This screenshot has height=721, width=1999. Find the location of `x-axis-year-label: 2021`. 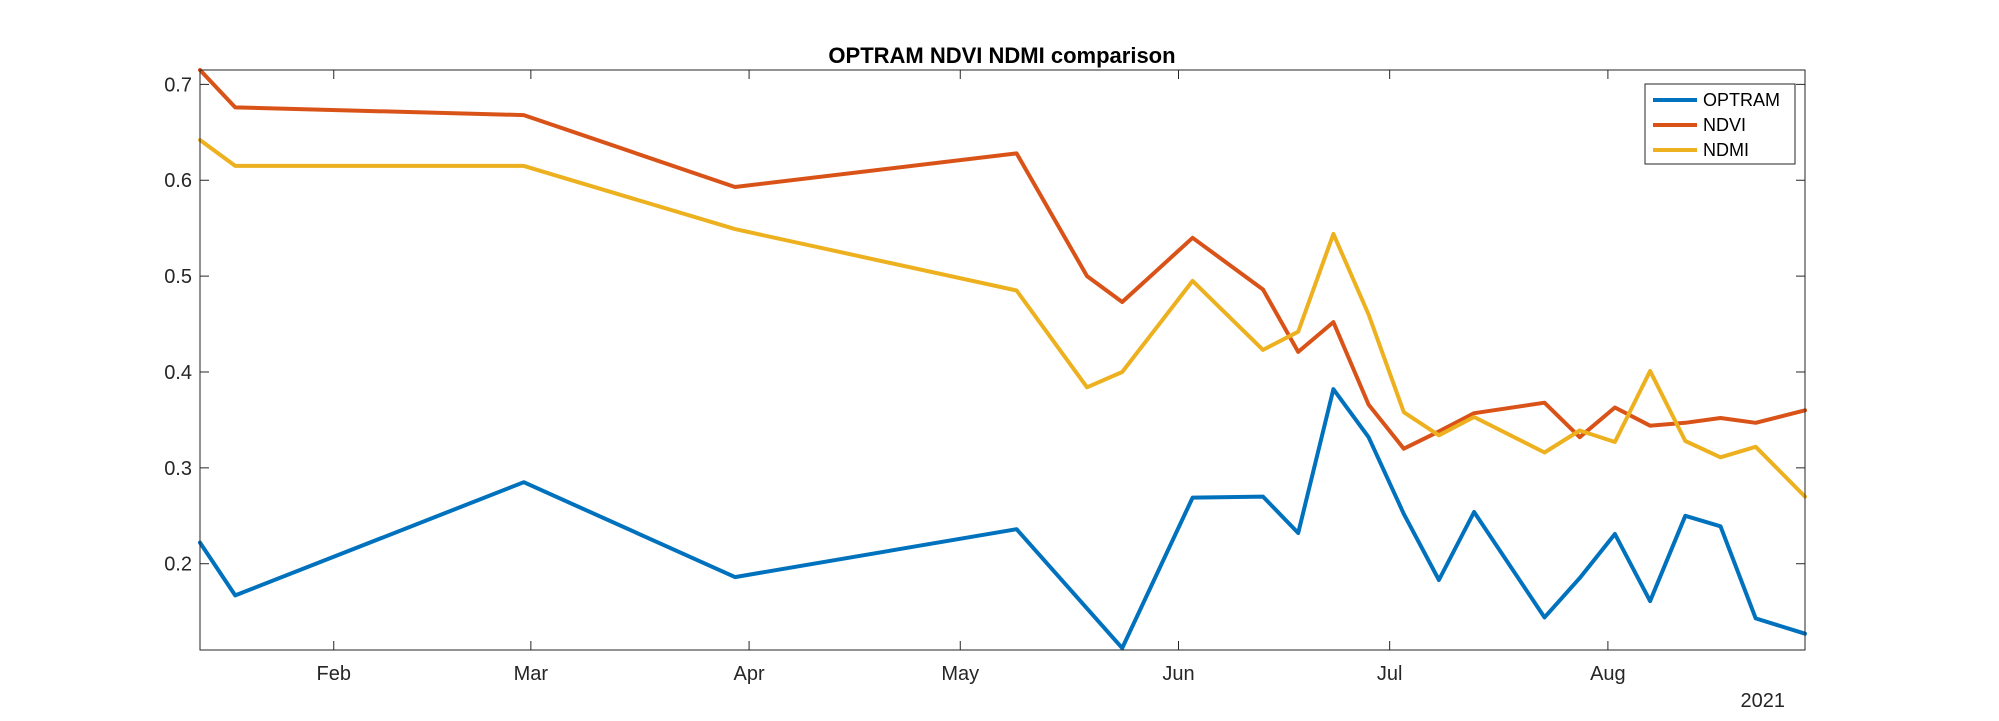

x-axis-year-label: 2021 is located at coordinates (1763, 701).